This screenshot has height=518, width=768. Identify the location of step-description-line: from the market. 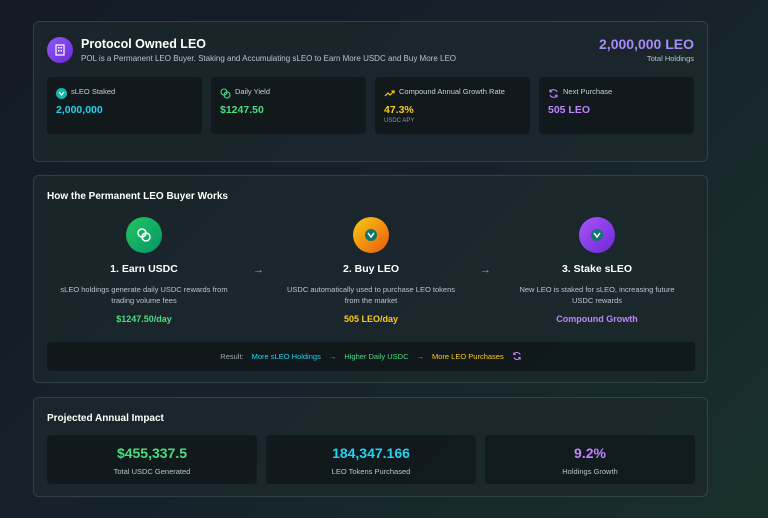
(371, 300).